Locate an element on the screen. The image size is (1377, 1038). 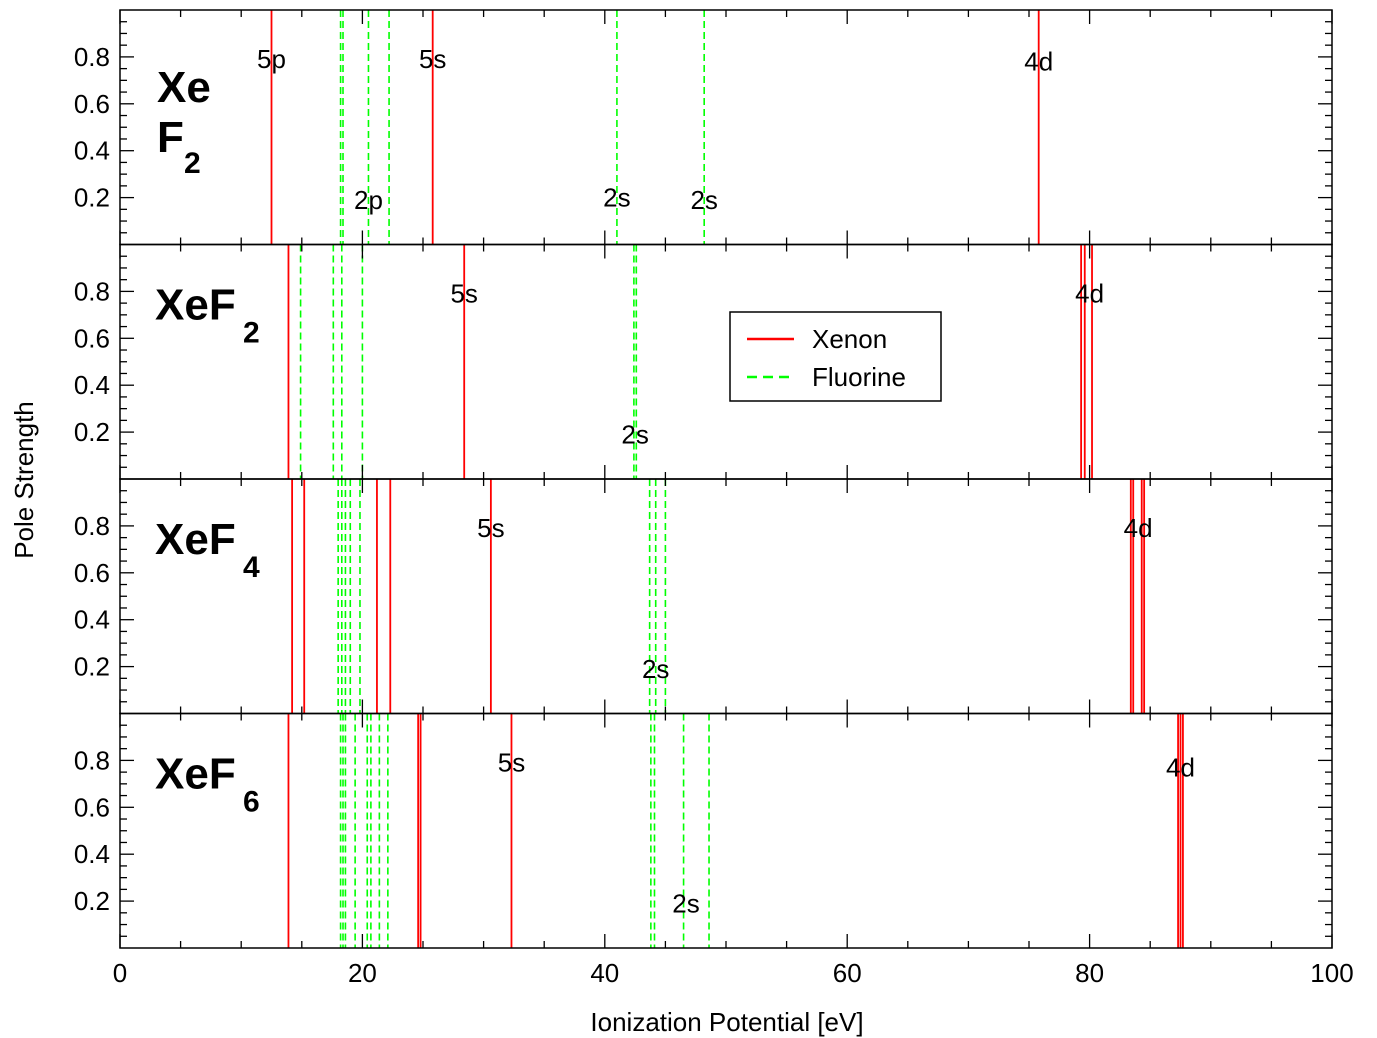
x-axis: 0 20 40 60 80 100 is located at coordinates (733, 973).